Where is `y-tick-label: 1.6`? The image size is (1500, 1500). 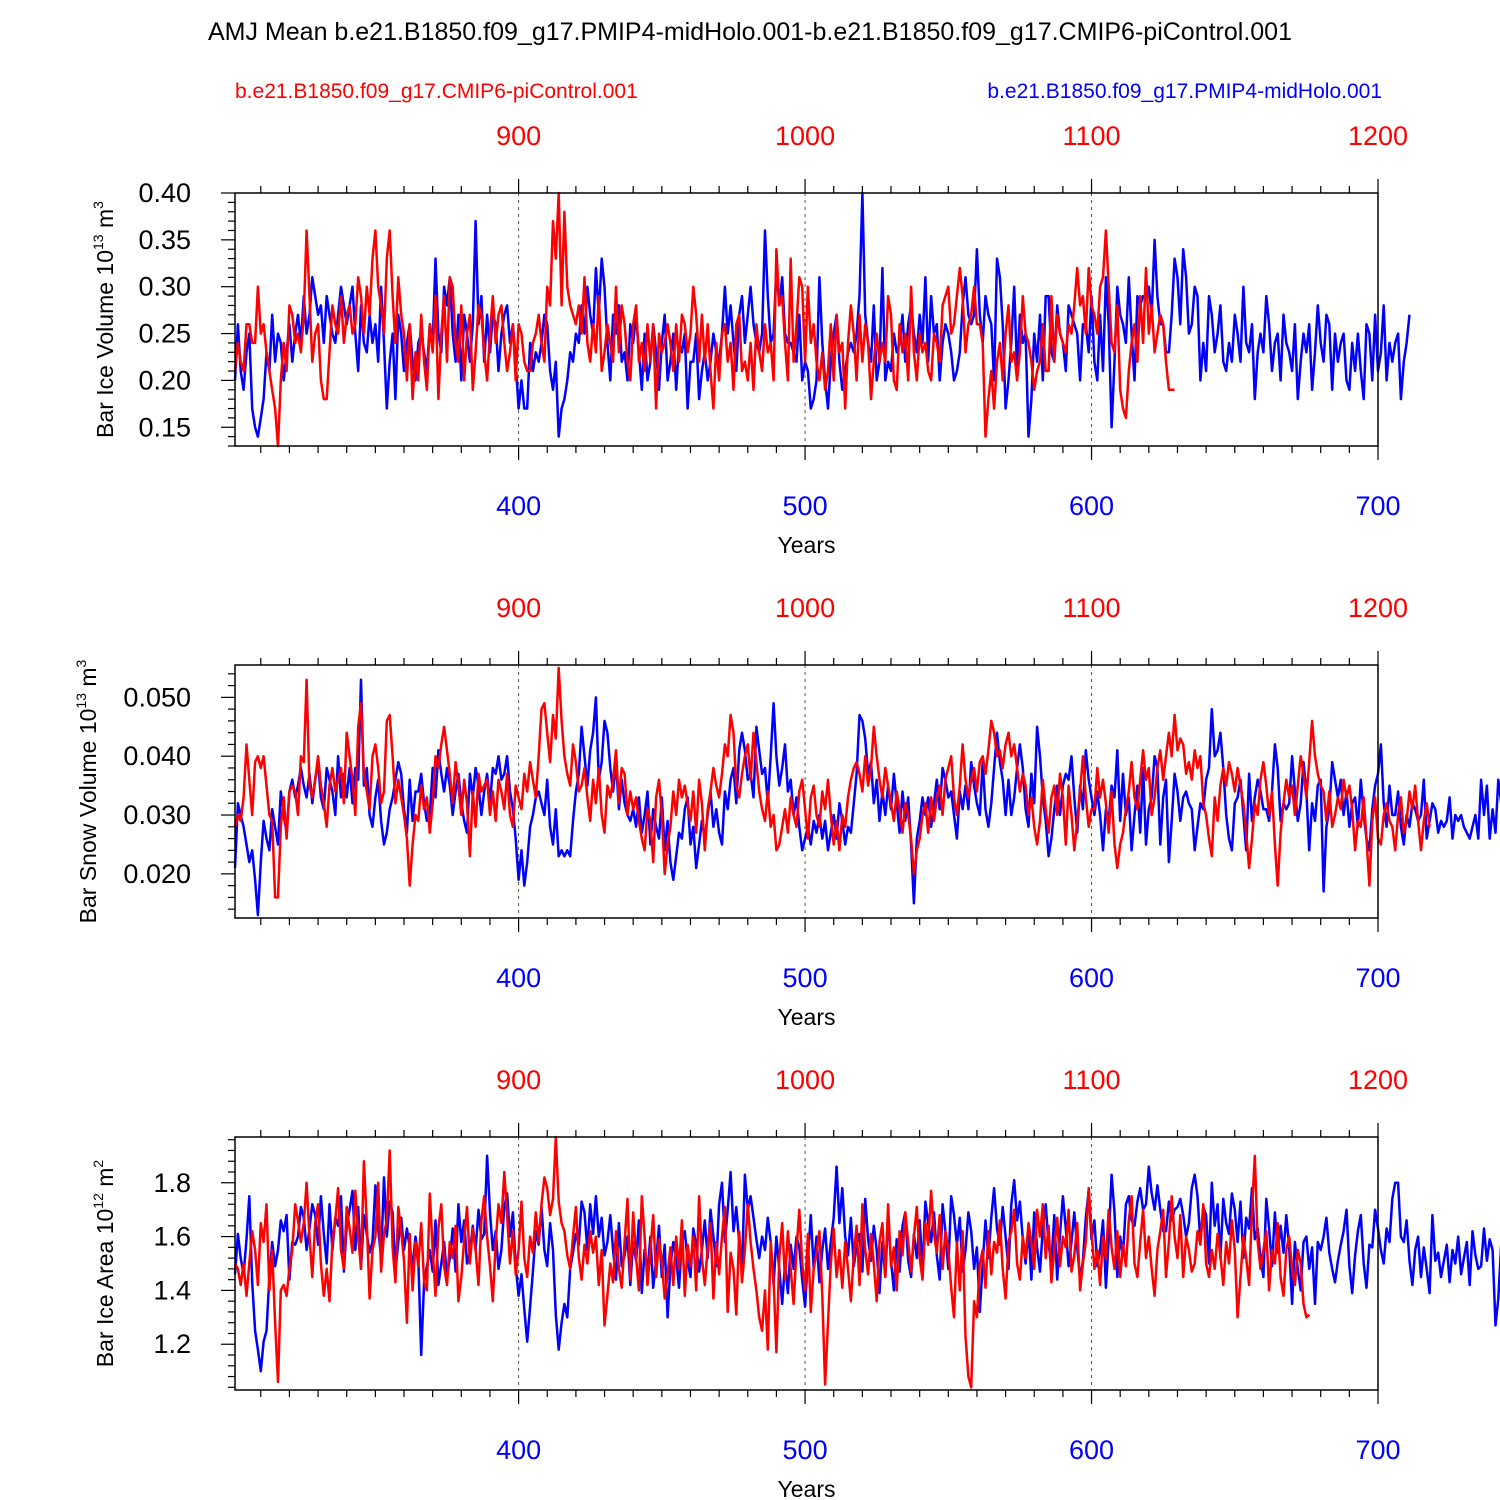 y-tick-label: 1.6 is located at coordinates (172, 1237).